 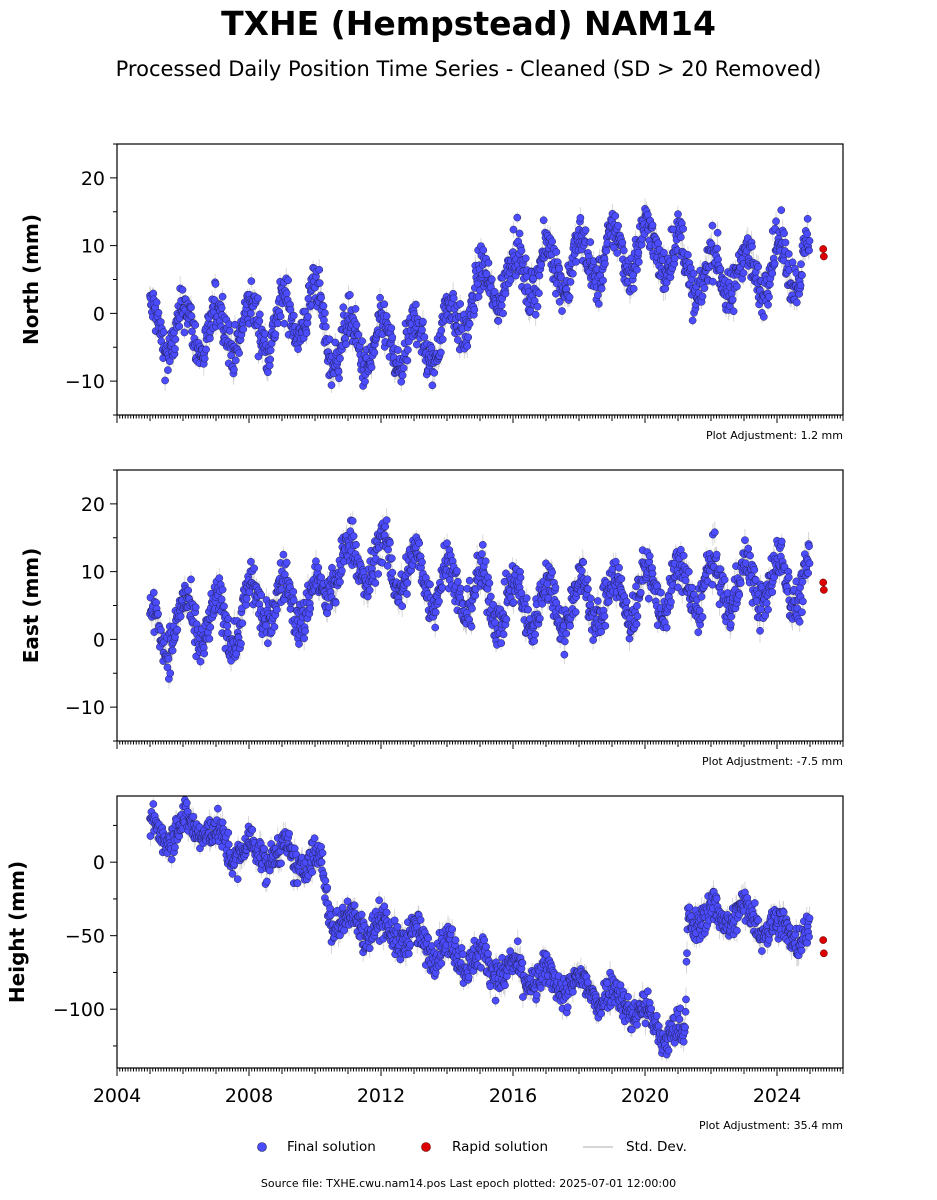 What do you see at coordinates (99, 314) in the screenshot?
I see `y-tick-label: 0` at bounding box center [99, 314].